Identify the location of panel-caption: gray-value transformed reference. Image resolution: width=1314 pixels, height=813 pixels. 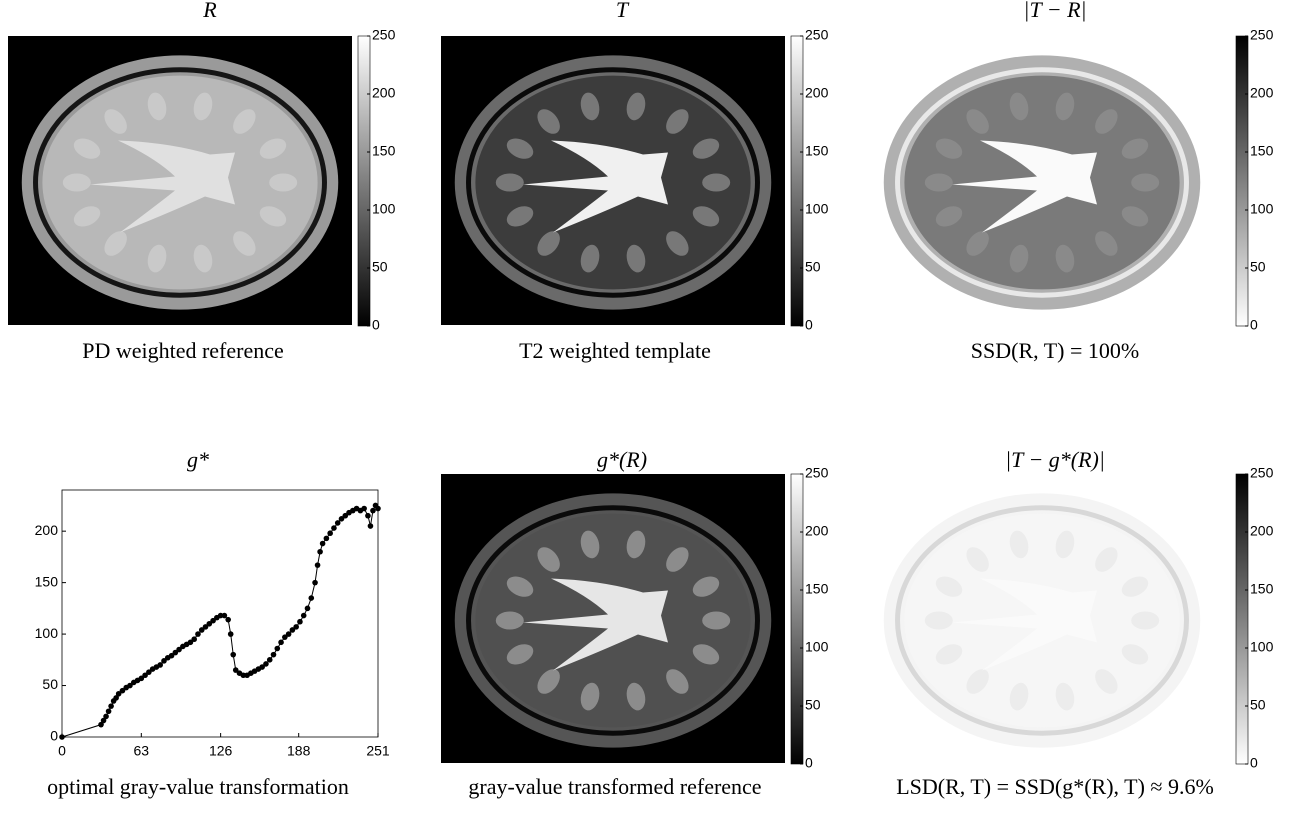
(614, 786).